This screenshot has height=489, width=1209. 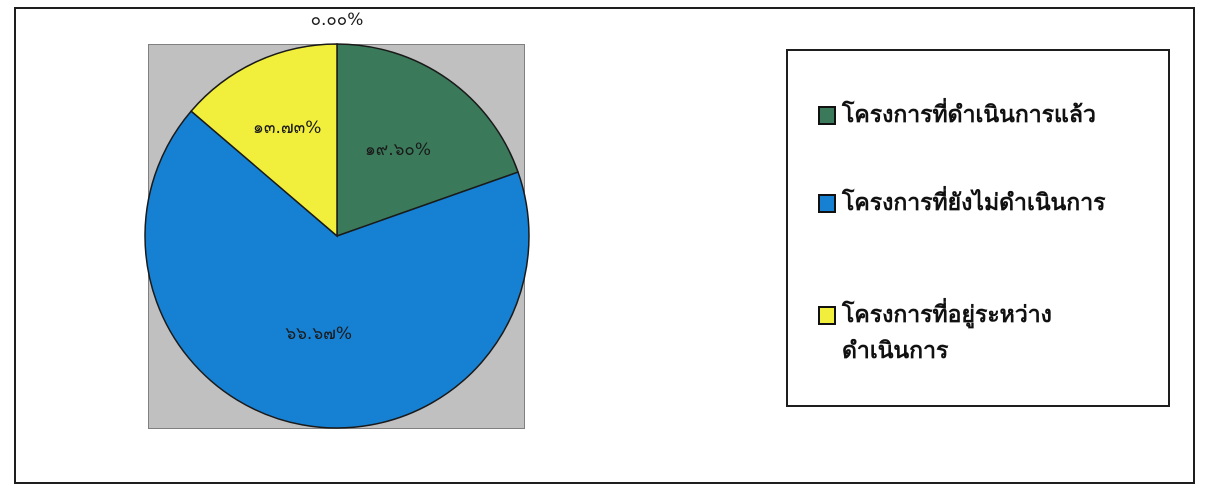 What do you see at coordinates (947, 332) in the screenshot?
I see `legend-label-in-progress: โครงการที่อยู่ระหว่าง ดำเนินการ` at bounding box center [947, 332].